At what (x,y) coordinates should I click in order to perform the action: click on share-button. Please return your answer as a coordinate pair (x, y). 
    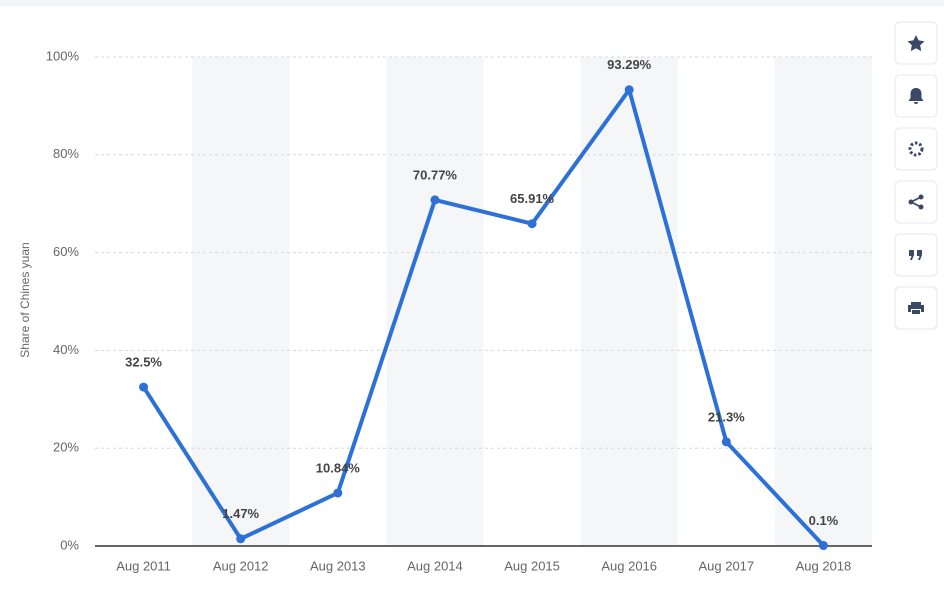
    Looking at the image, I should click on (916, 202).